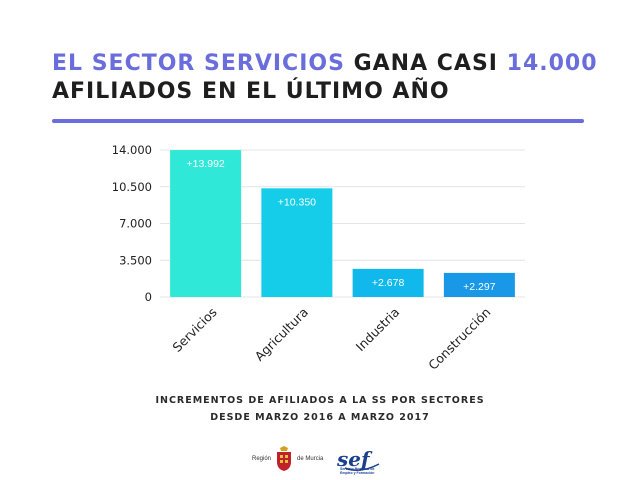 This screenshot has height=480, width=640. Describe the element at coordinates (357, 469) in the screenshot. I see `sef-subtitle-line-1: Servicio Regional de` at that location.